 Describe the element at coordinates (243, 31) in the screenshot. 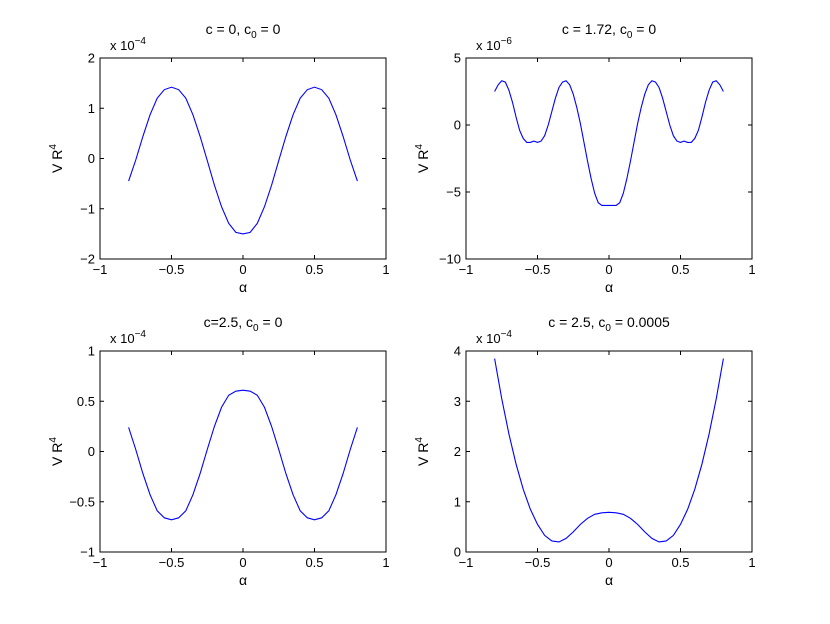

I see `chart-title: c = 0, c0 = 0` at that location.